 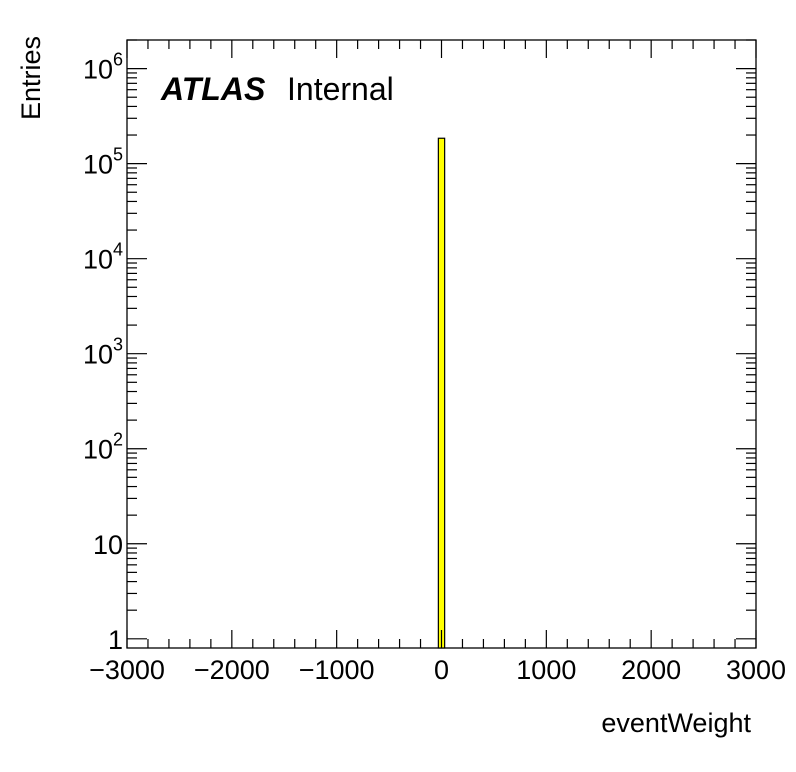 What do you see at coordinates (31, 78) in the screenshot?
I see `y-axis-title: Entries` at bounding box center [31, 78].